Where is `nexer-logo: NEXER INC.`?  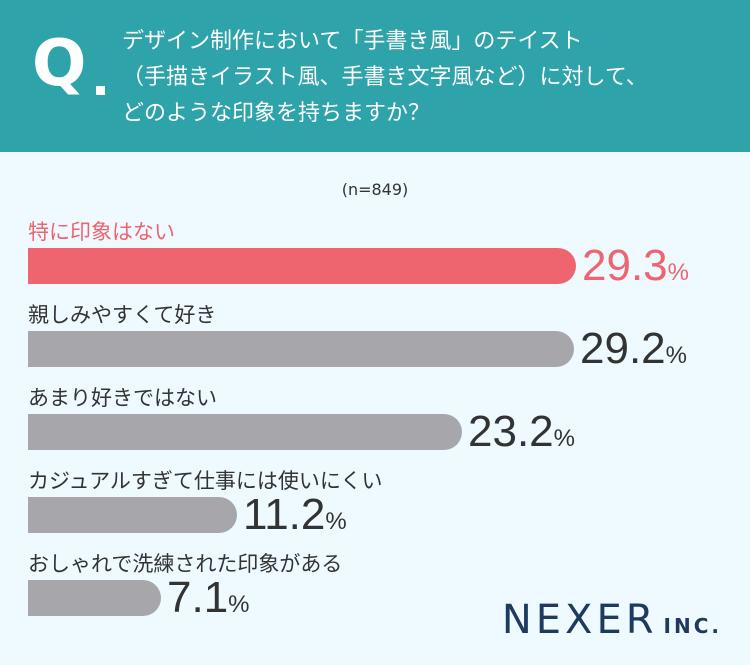
nexer-logo: NEXER INC. is located at coordinates (612, 620).